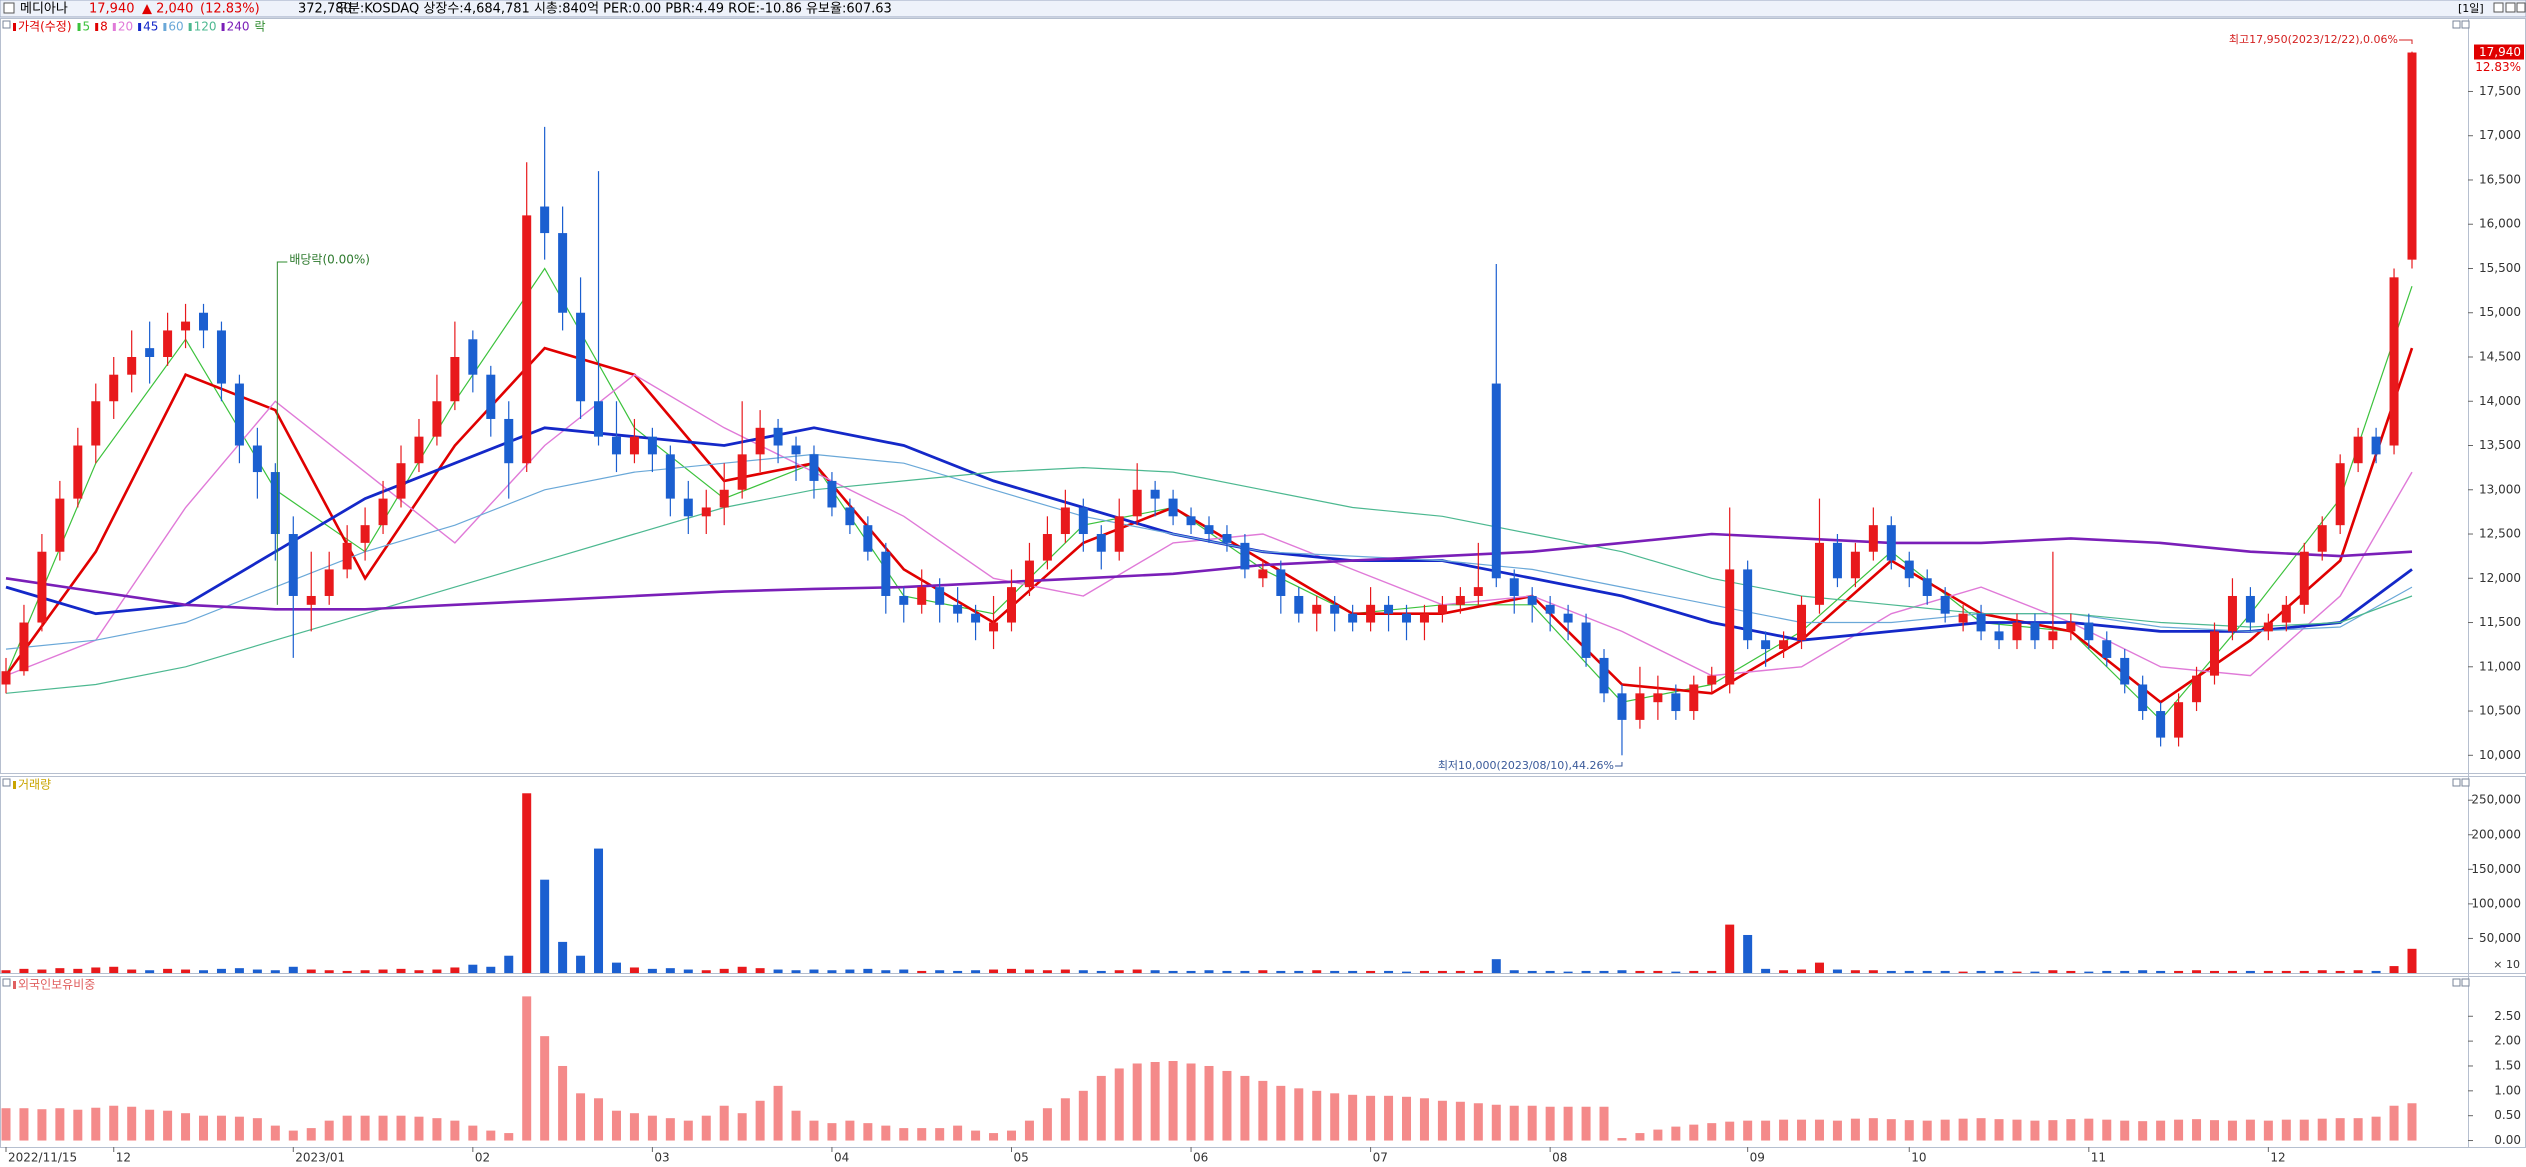 This screenshot has width=2526, height=1167. What do you see at coordinates (9, 8) in the screenshot?
I see `header-checkbox` at bounding box center [9, 8].